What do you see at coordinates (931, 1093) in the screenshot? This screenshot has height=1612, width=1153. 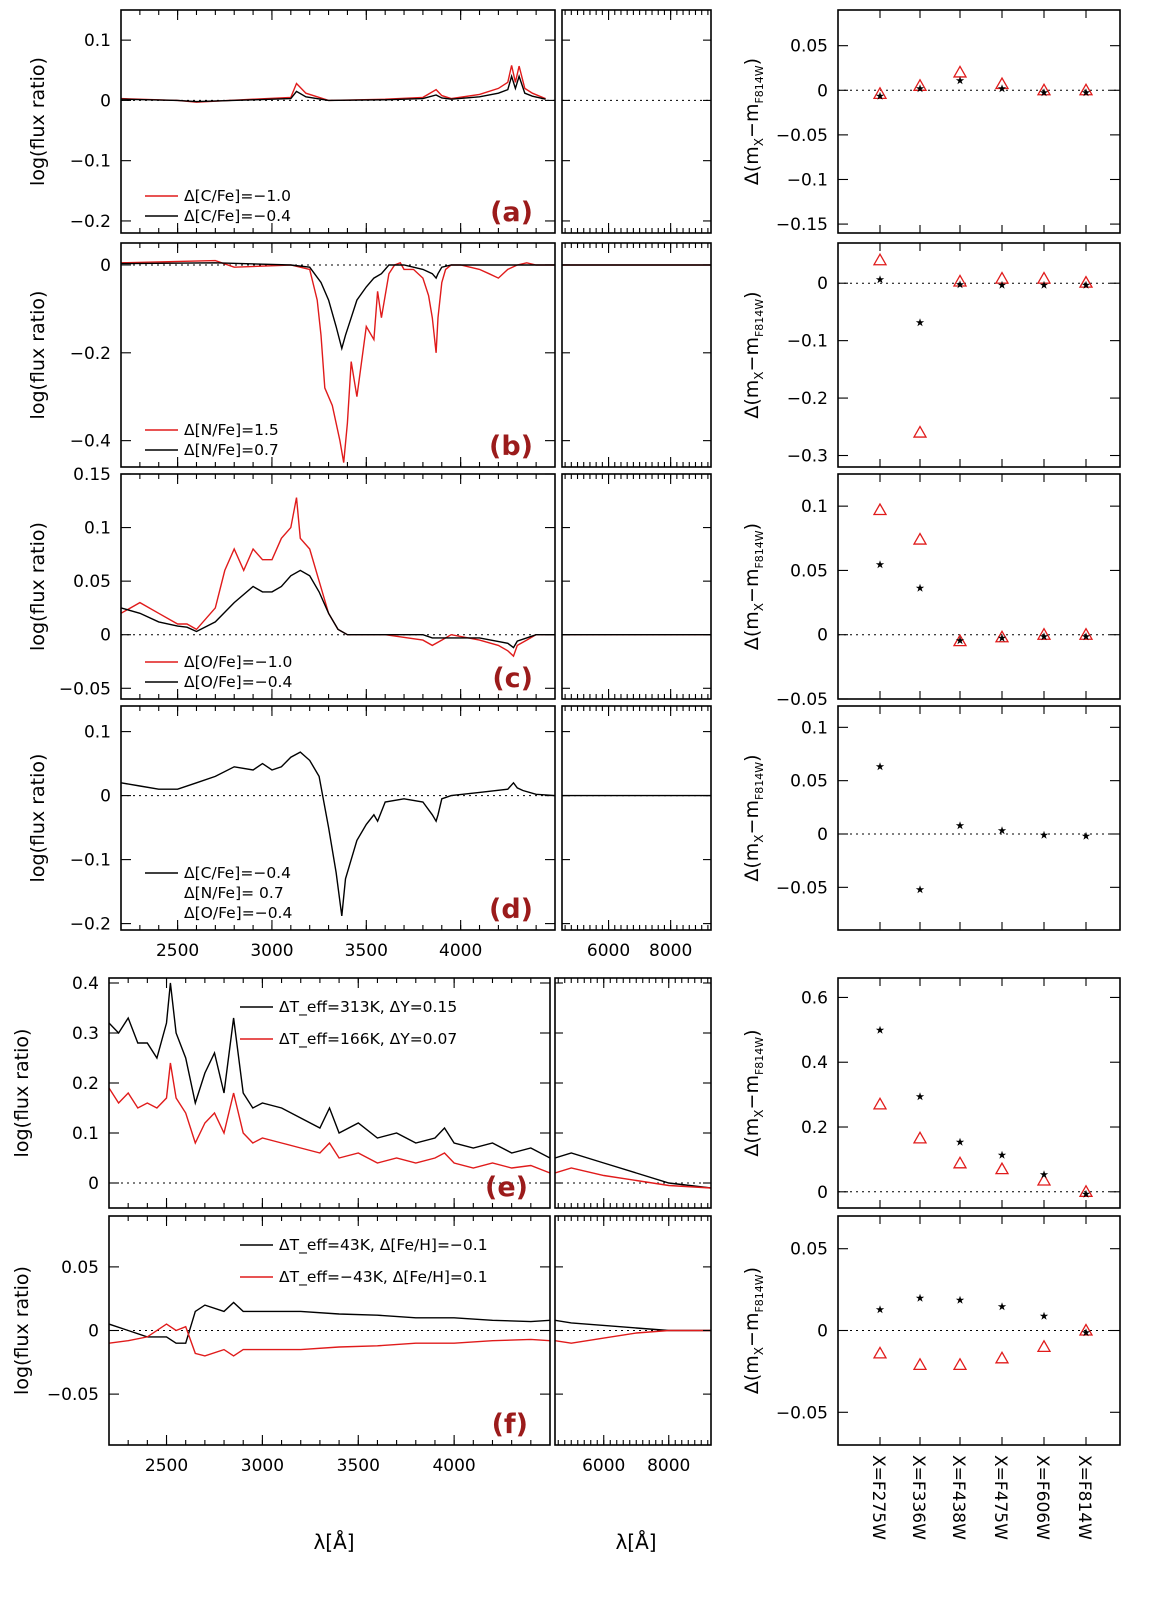 I see `mag-panel-e: 0.6 0.4 0.2 0 Δ(mX−mF814W) ⋆ ⋆ ⋆ ⋆ ⋆ ⋆` at bounding box center [931, 1093].